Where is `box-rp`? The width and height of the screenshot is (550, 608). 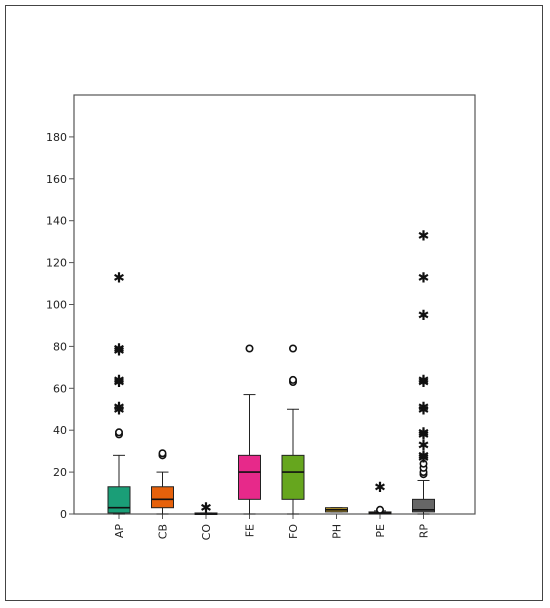 box-rp is located at coordinates (423, 505).